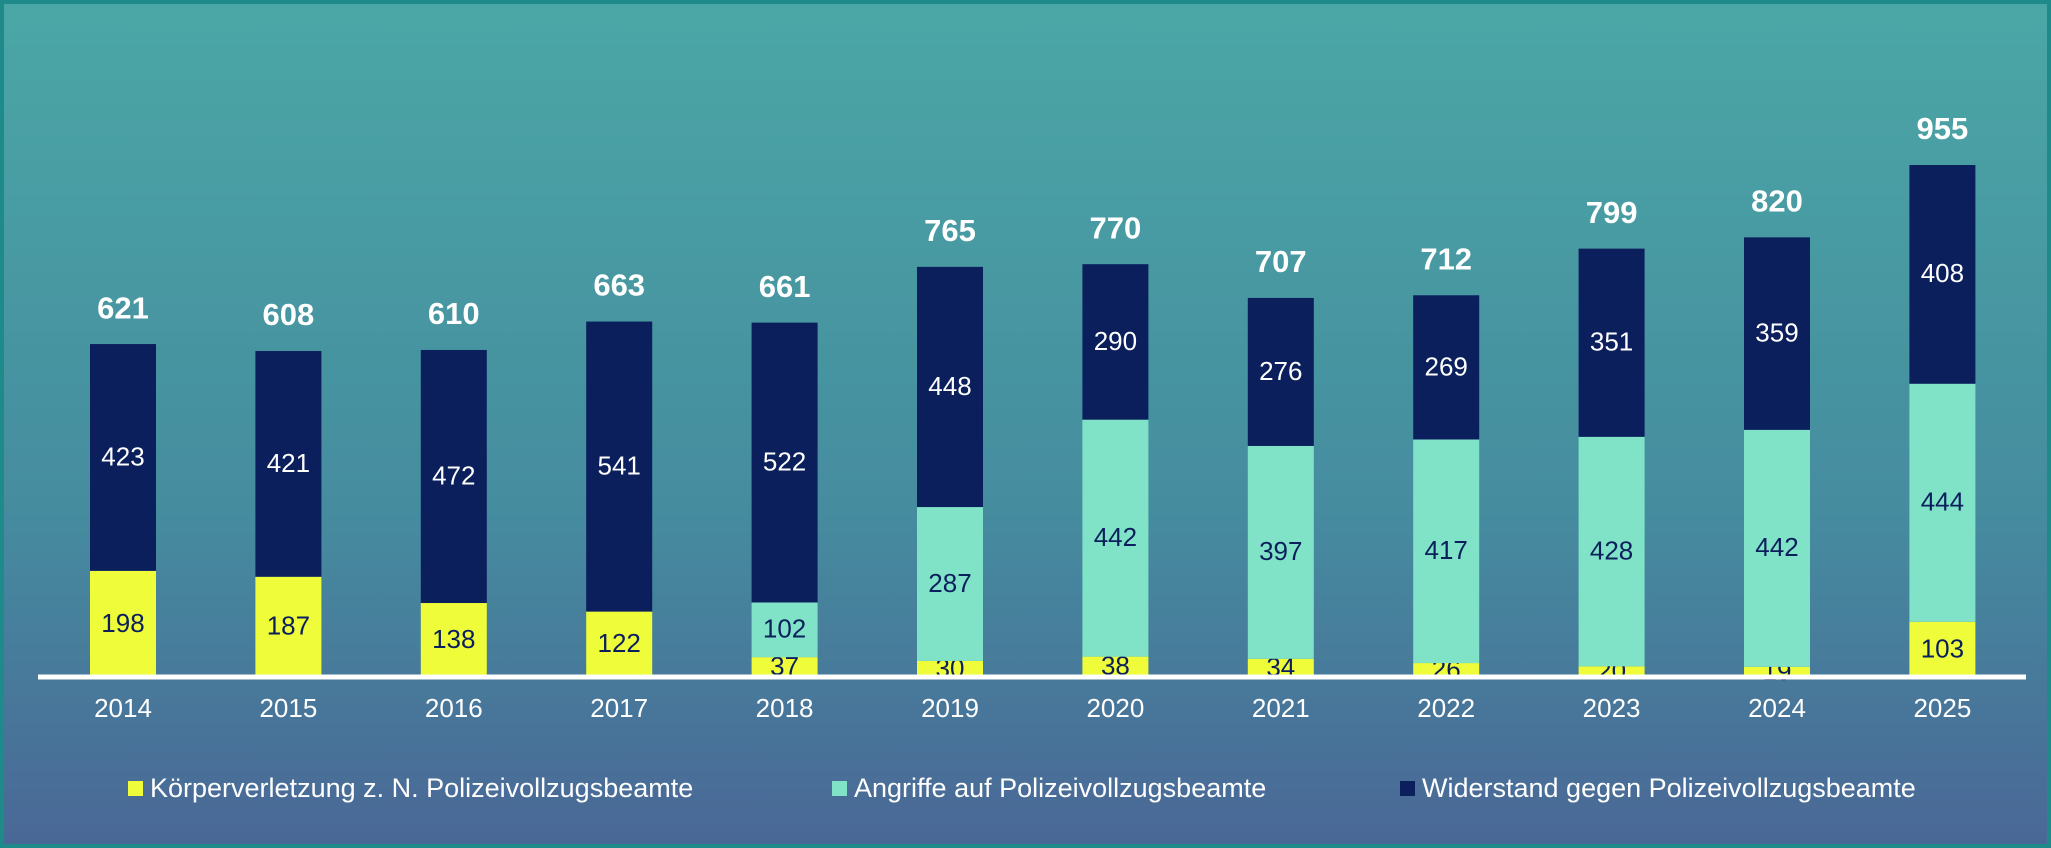  I want to click on total-label: 661, so click(785, 286).